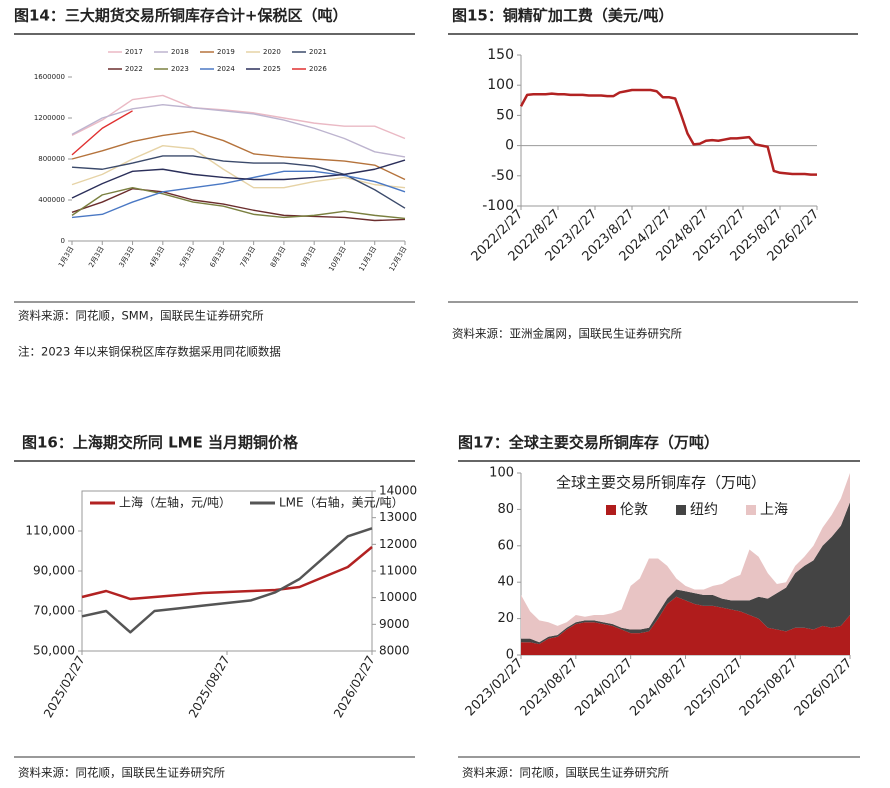 The width and height of the screenshot is (890, 788). What do you see at coordinates (217, 257) in the screenshot?
I see `x-tick-label: 6月3日` at bounding box center [217, 257].